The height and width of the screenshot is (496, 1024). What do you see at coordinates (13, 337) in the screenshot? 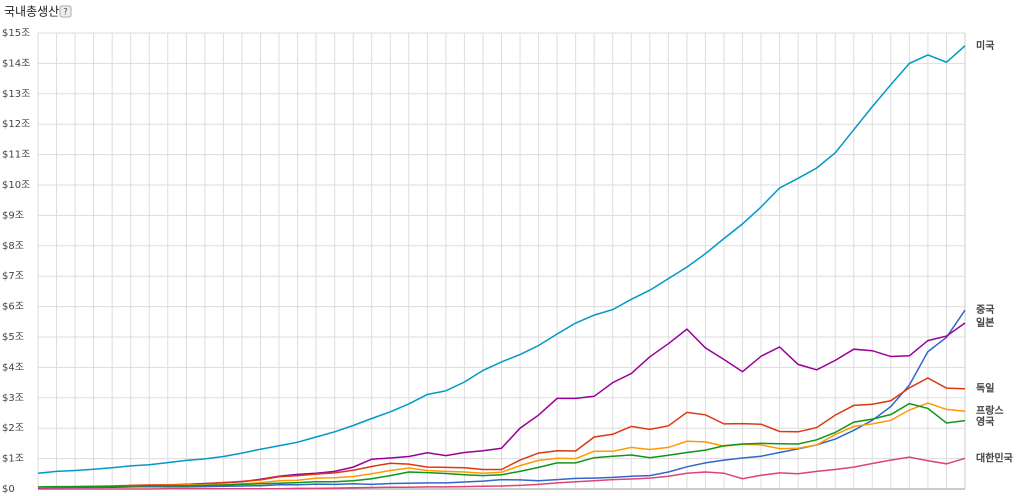
I see `y-tick-label: $5조` at bounding box center [13, 337].